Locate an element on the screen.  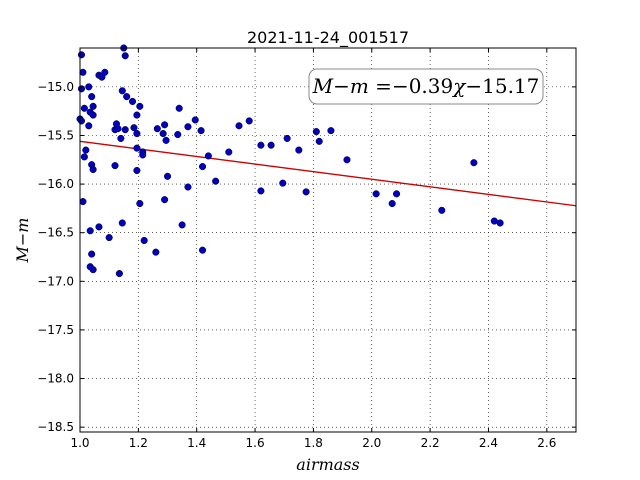
x-tick-label: 2.0 is located at coordinates (371, 443).